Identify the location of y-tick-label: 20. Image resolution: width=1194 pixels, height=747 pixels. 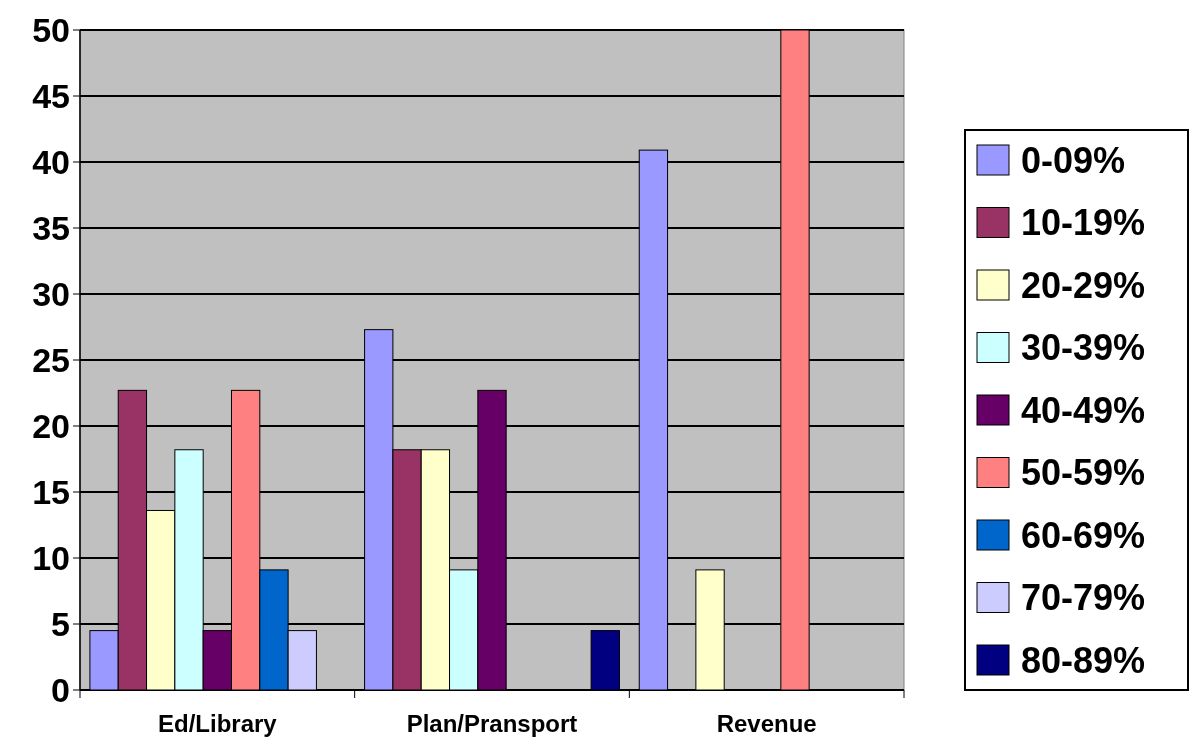
(51, 426).